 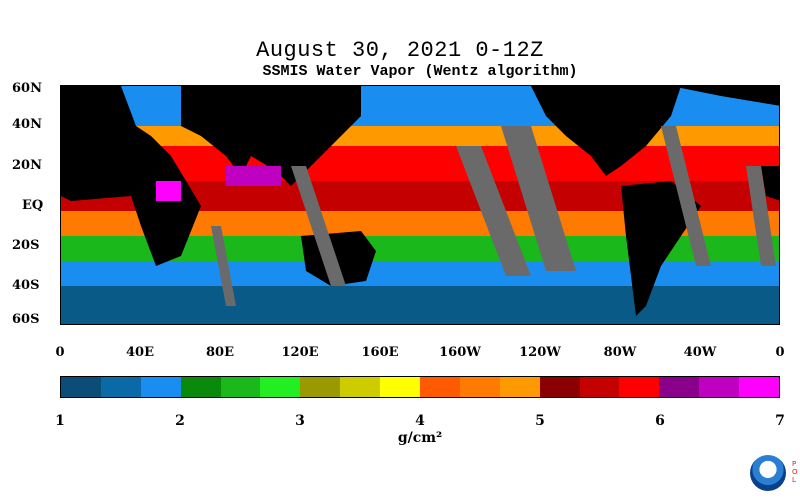 I want to click on colorbar-tick-5: 5, so click(x=540, y=421).